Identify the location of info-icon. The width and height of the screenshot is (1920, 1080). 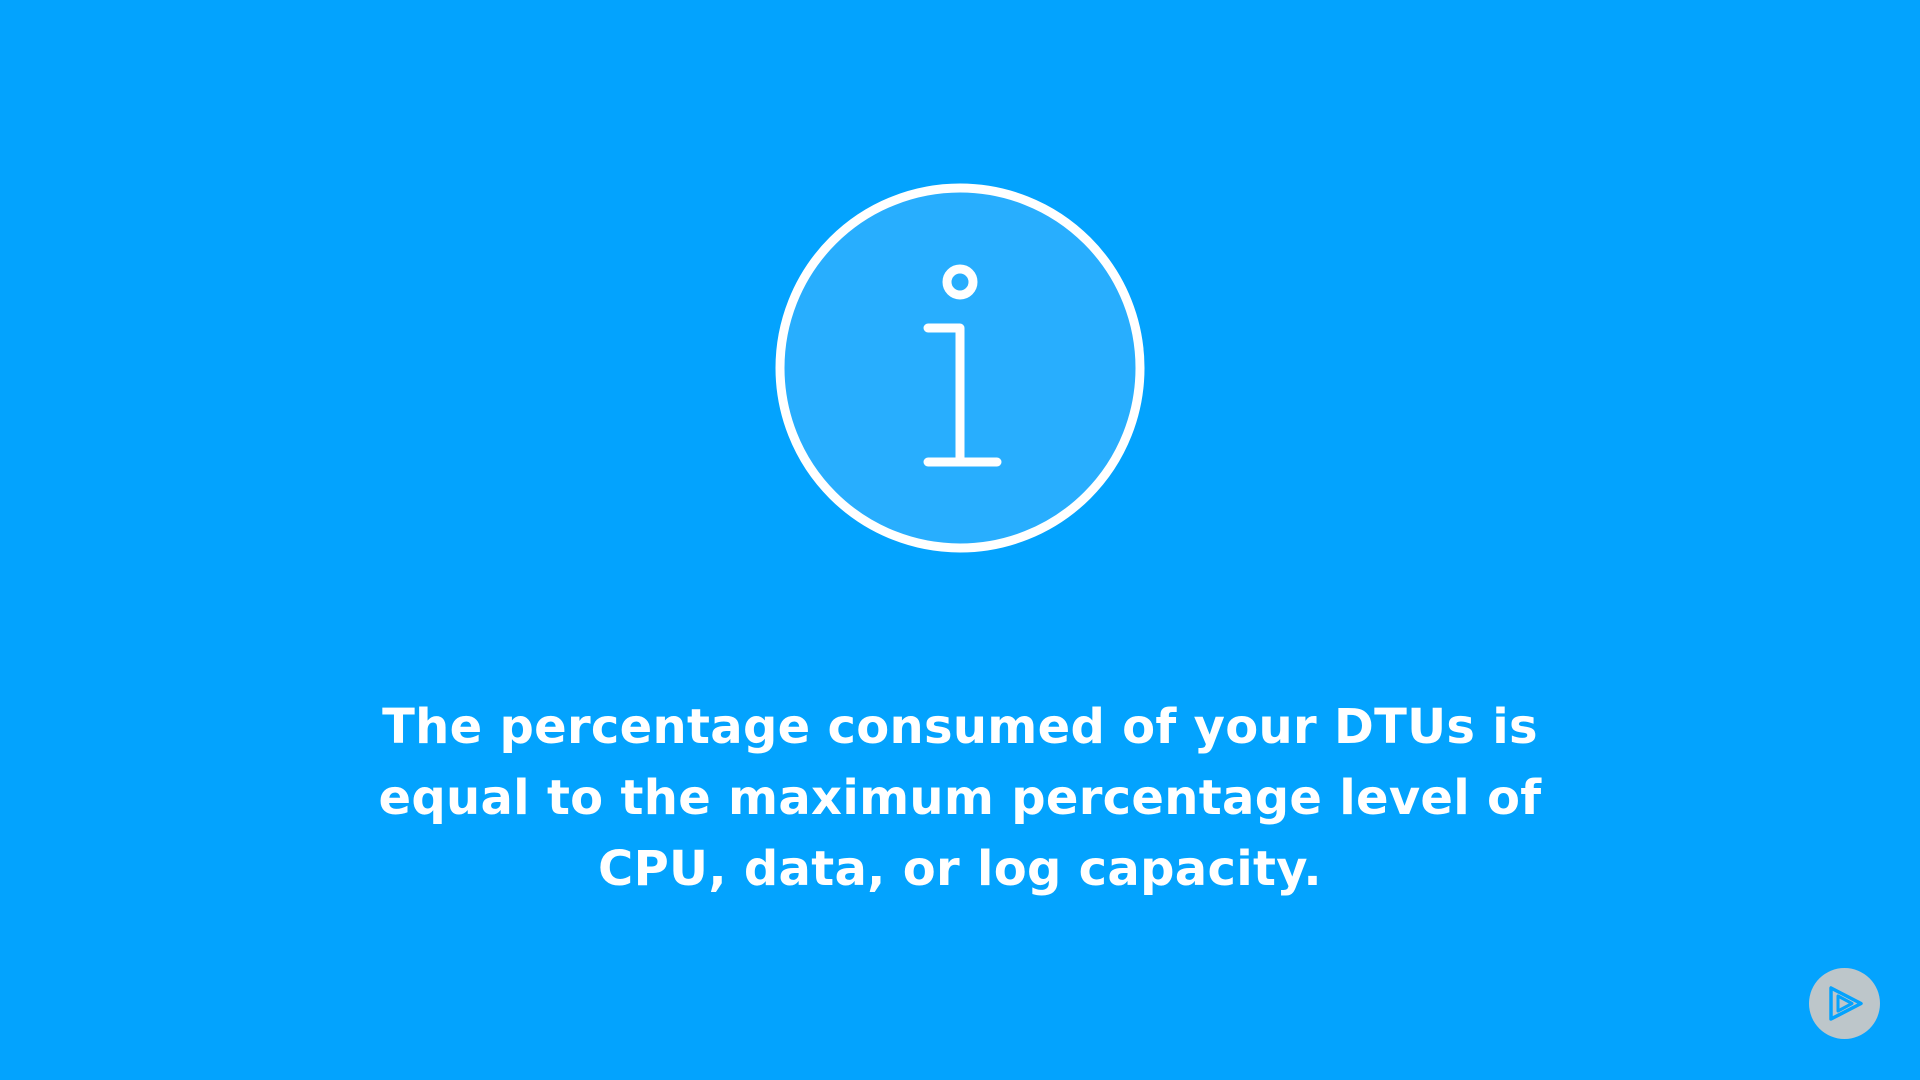
(960, 368).